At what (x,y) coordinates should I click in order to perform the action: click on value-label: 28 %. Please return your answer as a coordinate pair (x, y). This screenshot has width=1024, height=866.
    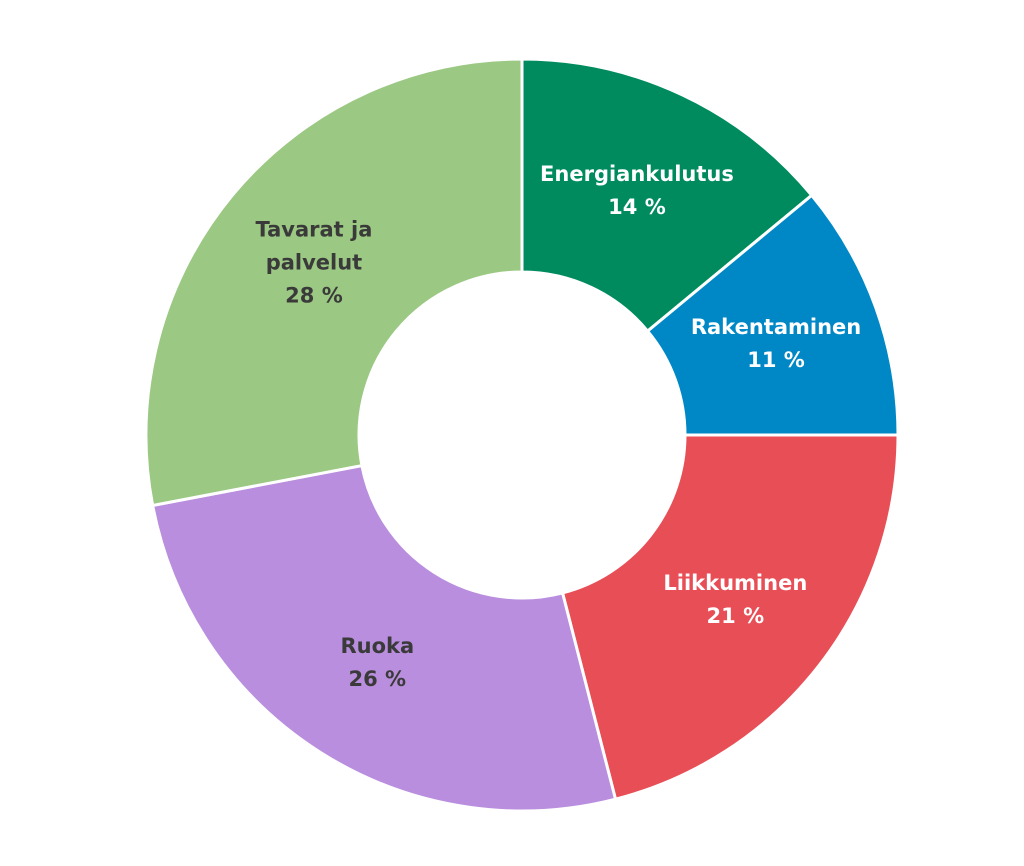
    Looking at the image, I should click on (314, 295).